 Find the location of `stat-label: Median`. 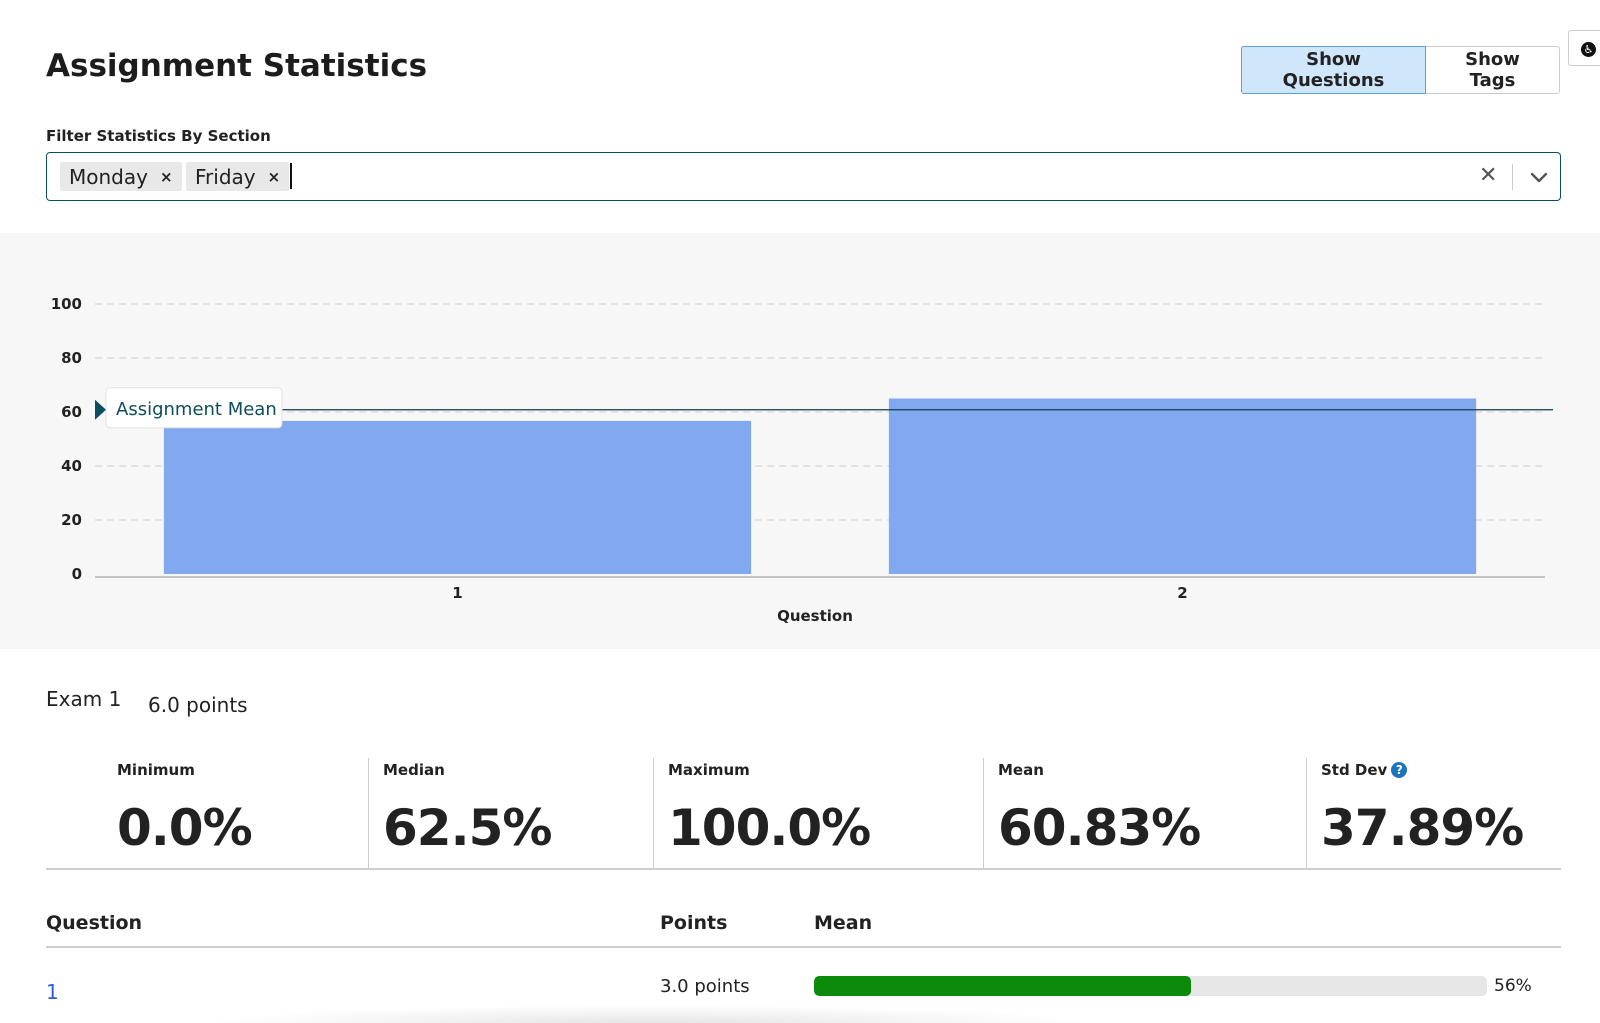

stat-label: Median is located at coordinates (414, 770).